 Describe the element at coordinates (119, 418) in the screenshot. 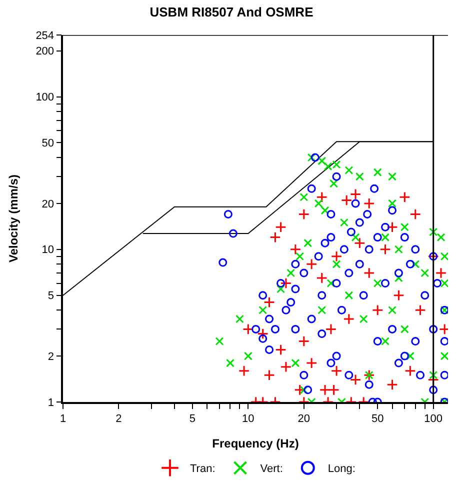

I see `x-tick-label: 2` at that location.